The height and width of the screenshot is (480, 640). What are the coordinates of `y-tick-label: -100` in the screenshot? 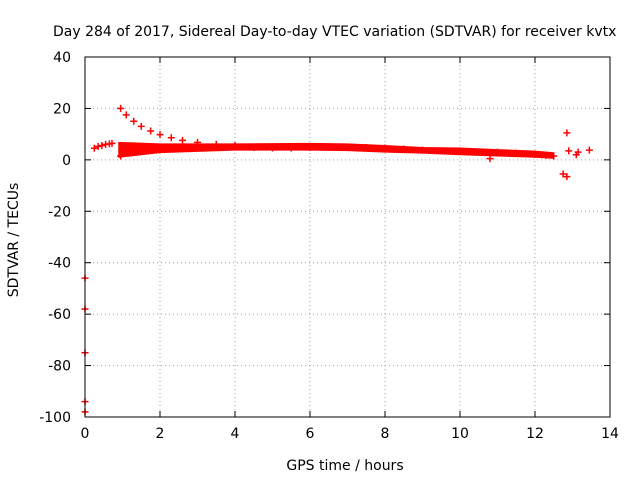 It's located at (55, 418).